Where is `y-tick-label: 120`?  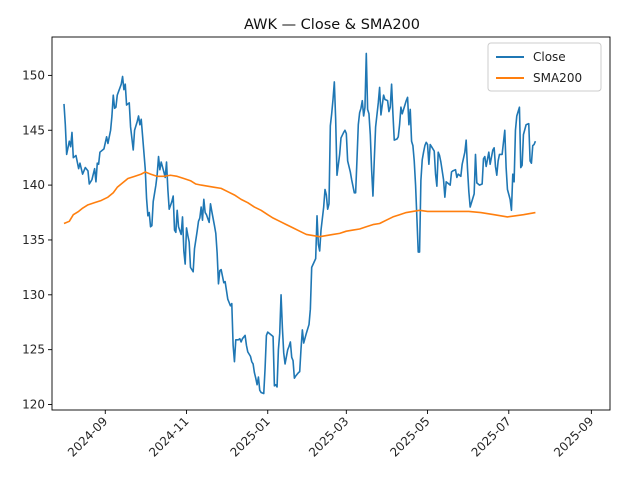
y-tick-label: 120 is located at coordinates (33, 405).